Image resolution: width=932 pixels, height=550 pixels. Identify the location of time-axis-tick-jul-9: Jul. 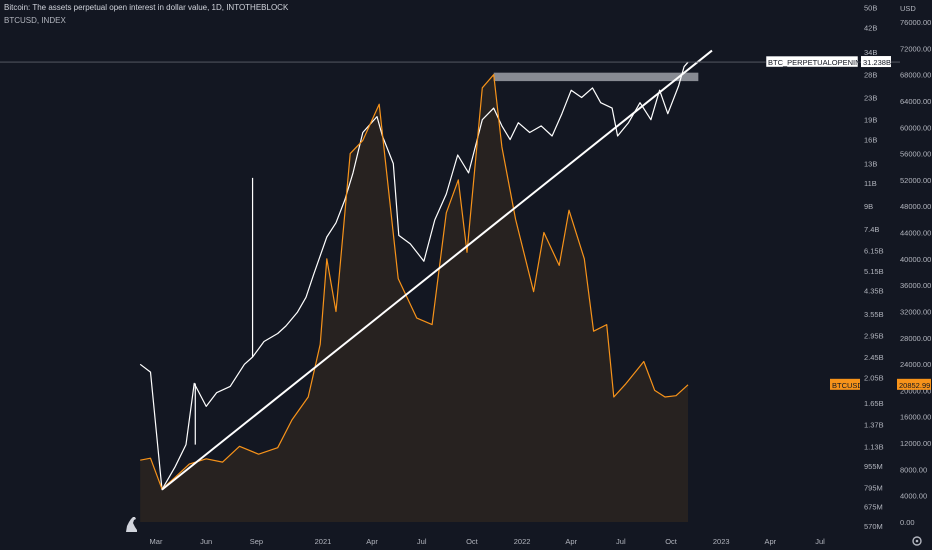
(621, 541).